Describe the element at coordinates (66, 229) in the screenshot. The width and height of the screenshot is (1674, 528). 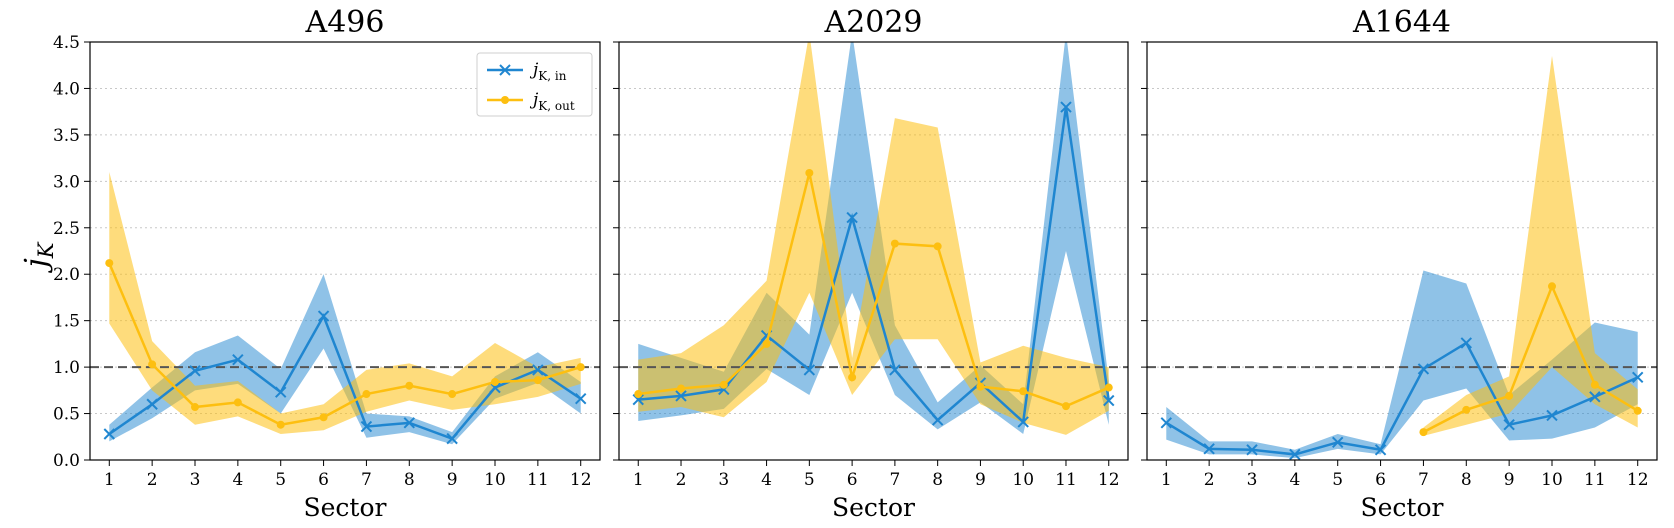
I see `y-tick-label: 2.5` at that location.